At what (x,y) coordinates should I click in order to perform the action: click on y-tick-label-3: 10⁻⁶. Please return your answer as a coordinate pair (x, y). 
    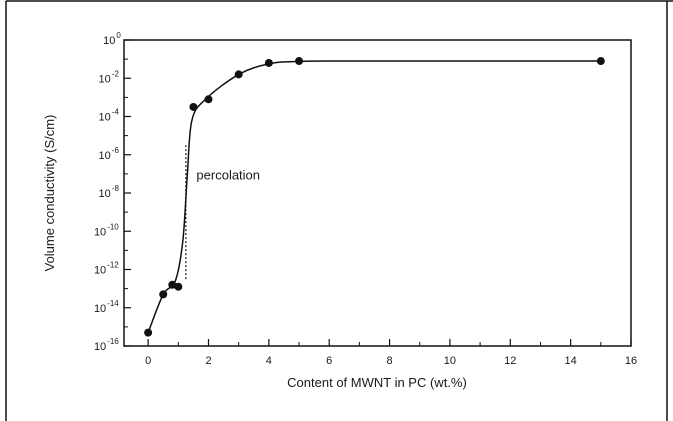
    Looking at the image, I should click on (109, 154).